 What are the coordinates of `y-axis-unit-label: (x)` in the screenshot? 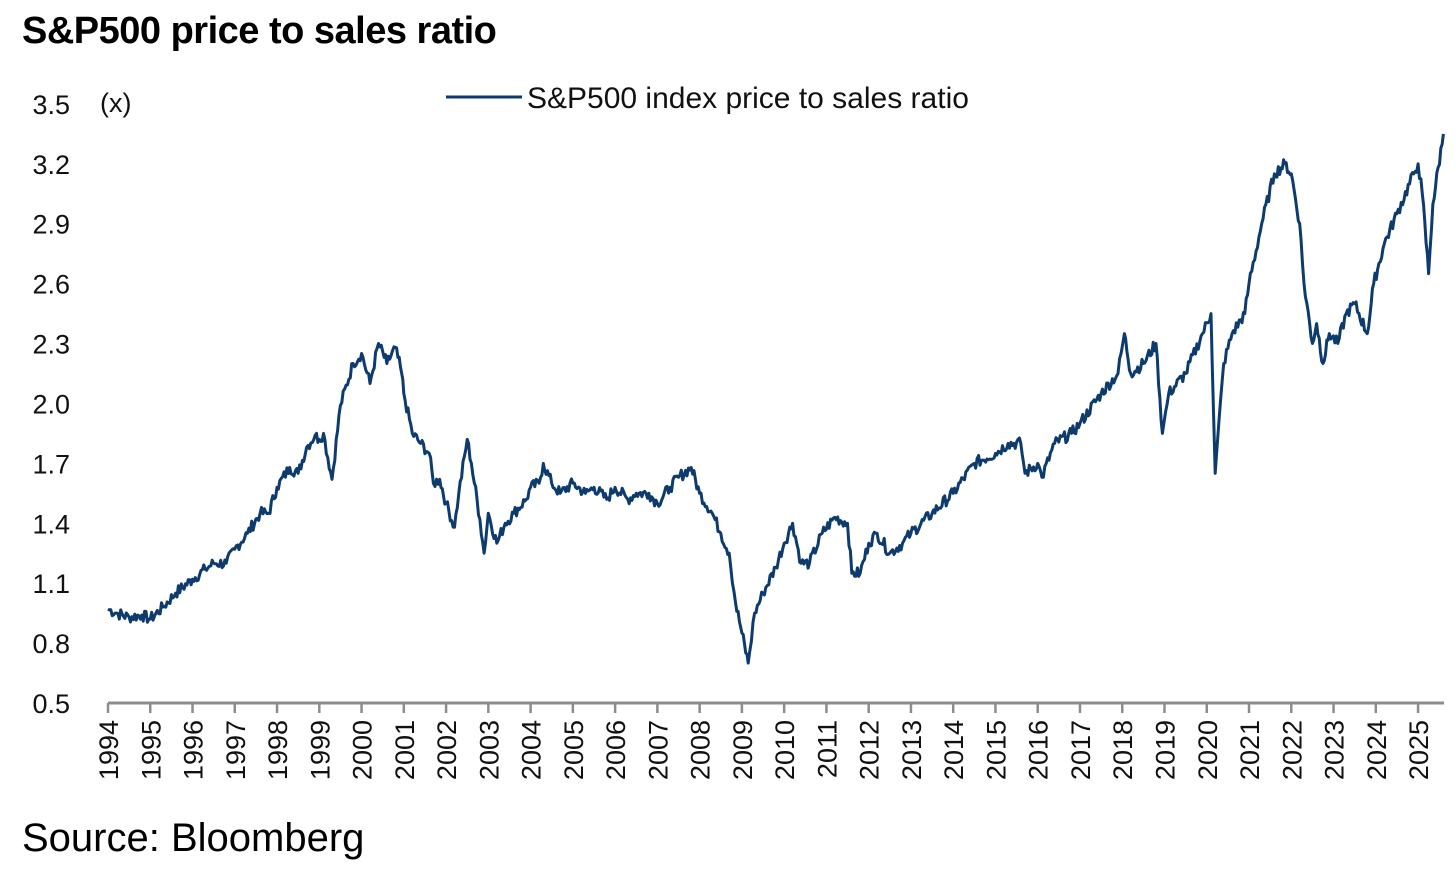 It's located at (115, 103).